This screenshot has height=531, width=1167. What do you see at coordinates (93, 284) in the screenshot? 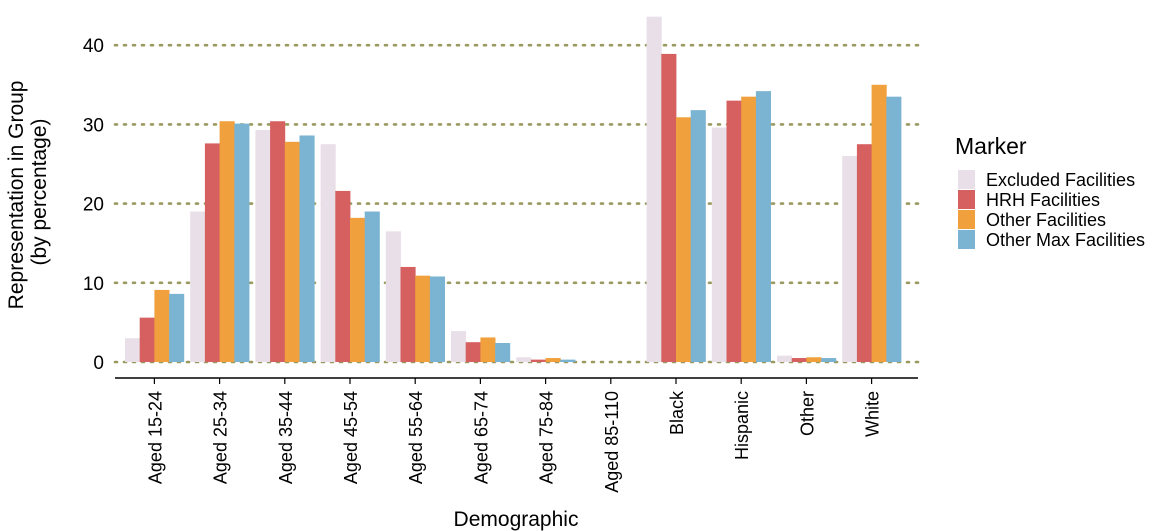
I see `y-tick-label: 10` at bounding box center [93, 284].